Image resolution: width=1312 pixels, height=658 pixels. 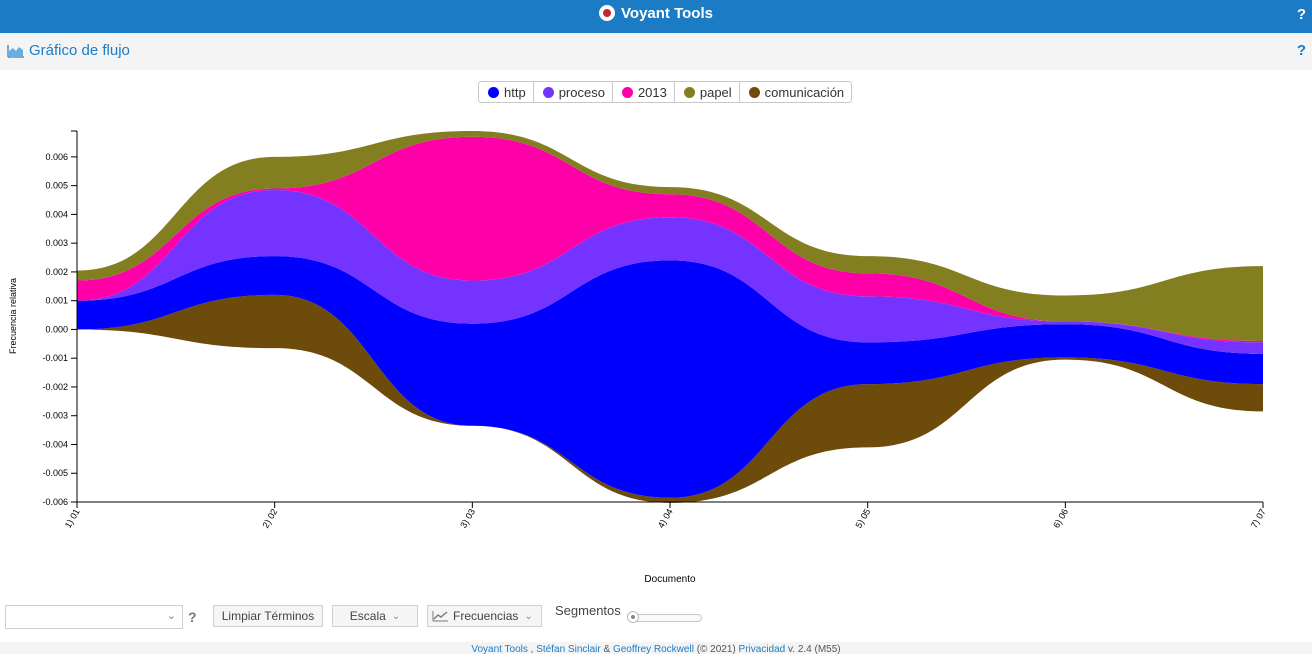 I want to click on x-axis-label: Documento, so click(x=670, y=579).